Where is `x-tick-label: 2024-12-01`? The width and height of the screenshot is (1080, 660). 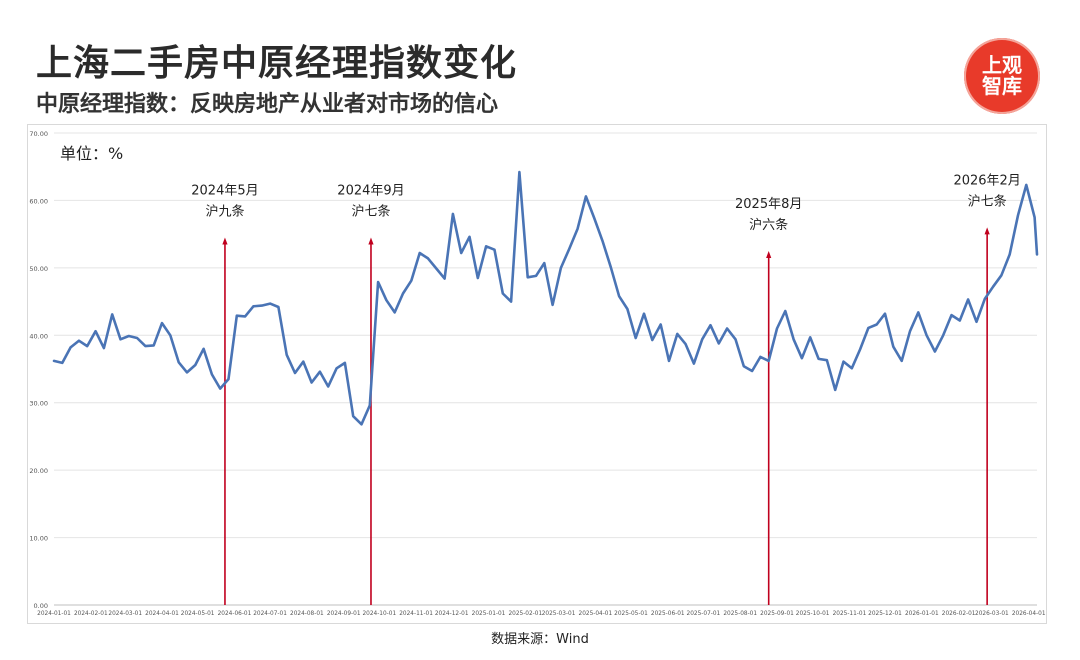
x-tick-label: 2024-12-01 is located at coordinates (452, 614).